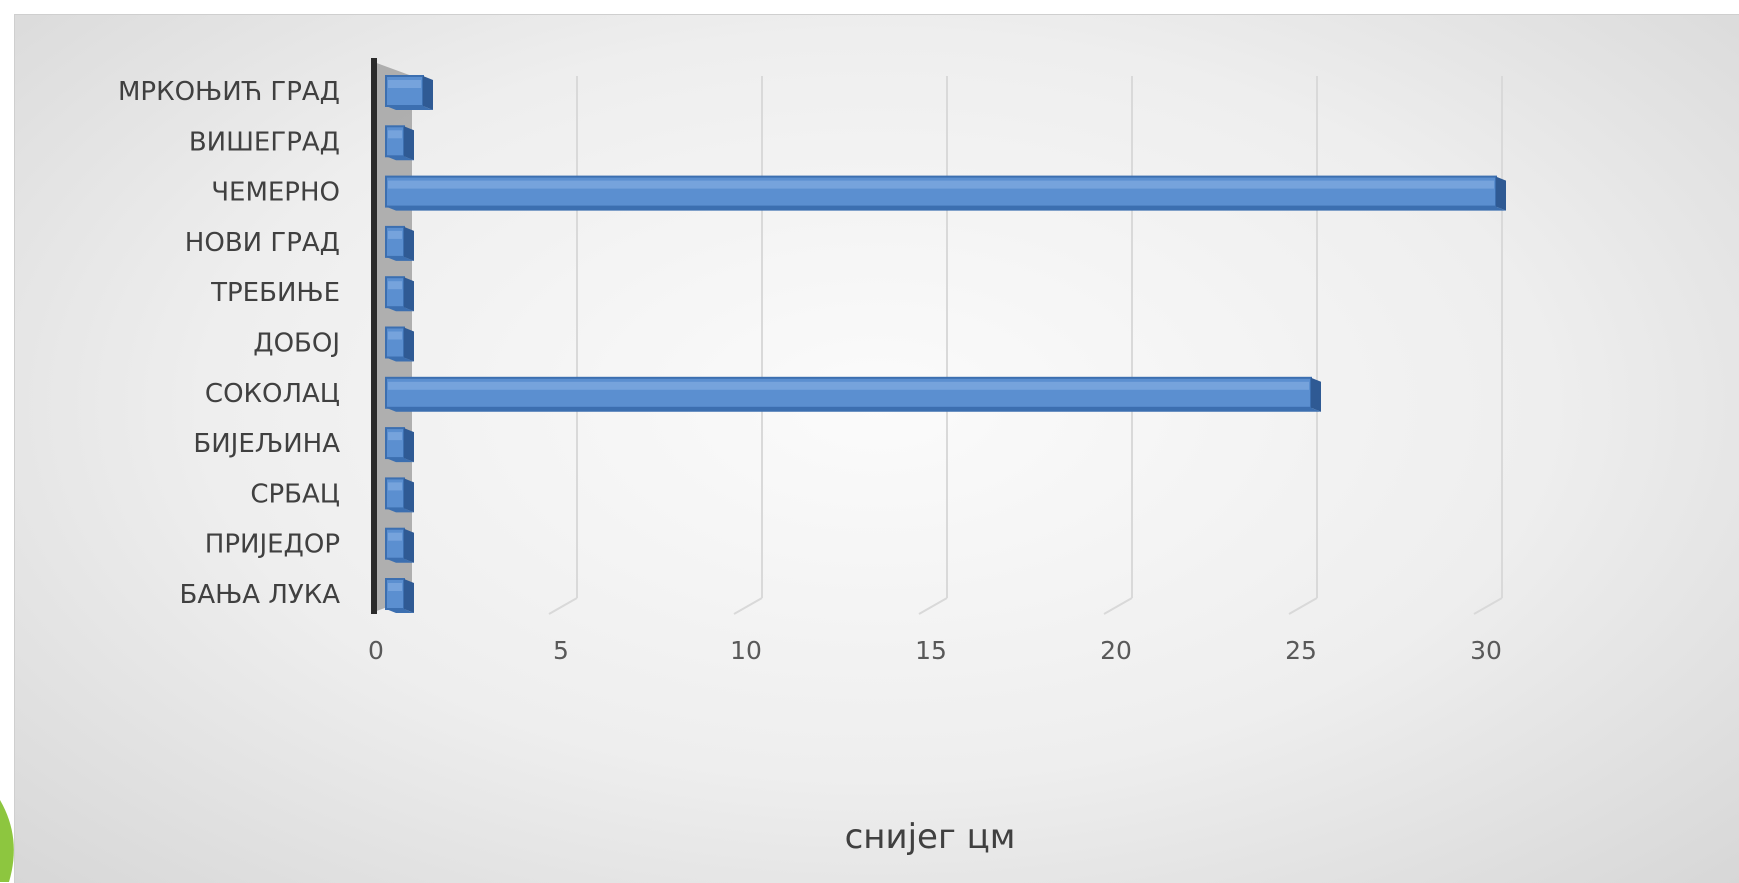 The height and width of the screenshot is (883, 1739). Describe the element at coordinates (746, 650) in the screenshot. I see `x-tick-label-10: 10` at that location.